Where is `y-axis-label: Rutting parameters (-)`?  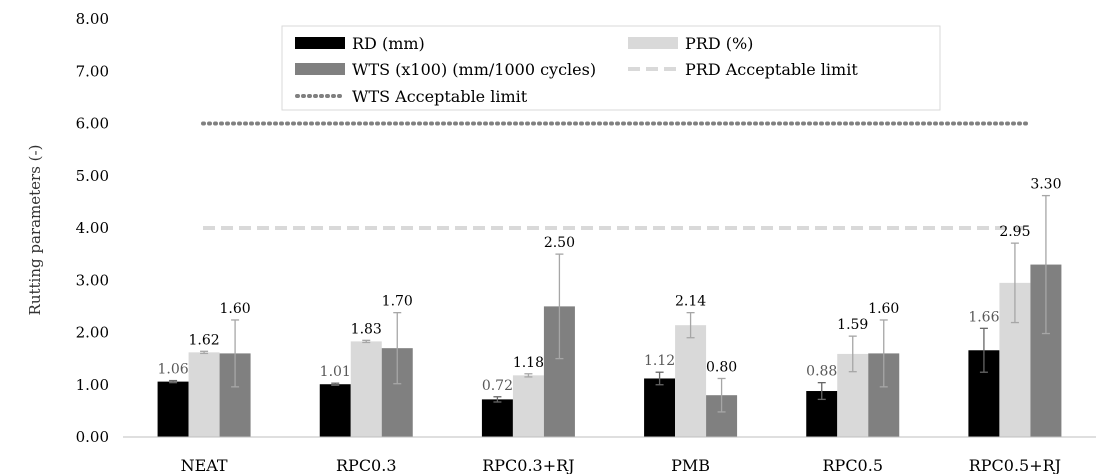 y-axis-label: Rutting parameters (-) is located at coordinates (35, 230).